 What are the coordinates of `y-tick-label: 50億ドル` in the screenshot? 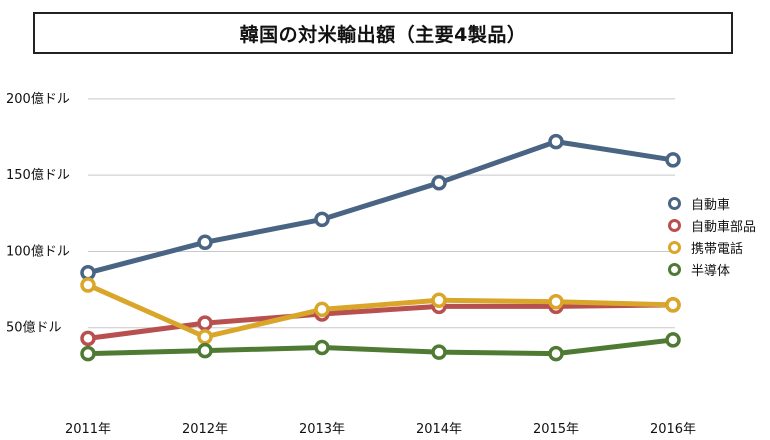 It's located at (34, 328).